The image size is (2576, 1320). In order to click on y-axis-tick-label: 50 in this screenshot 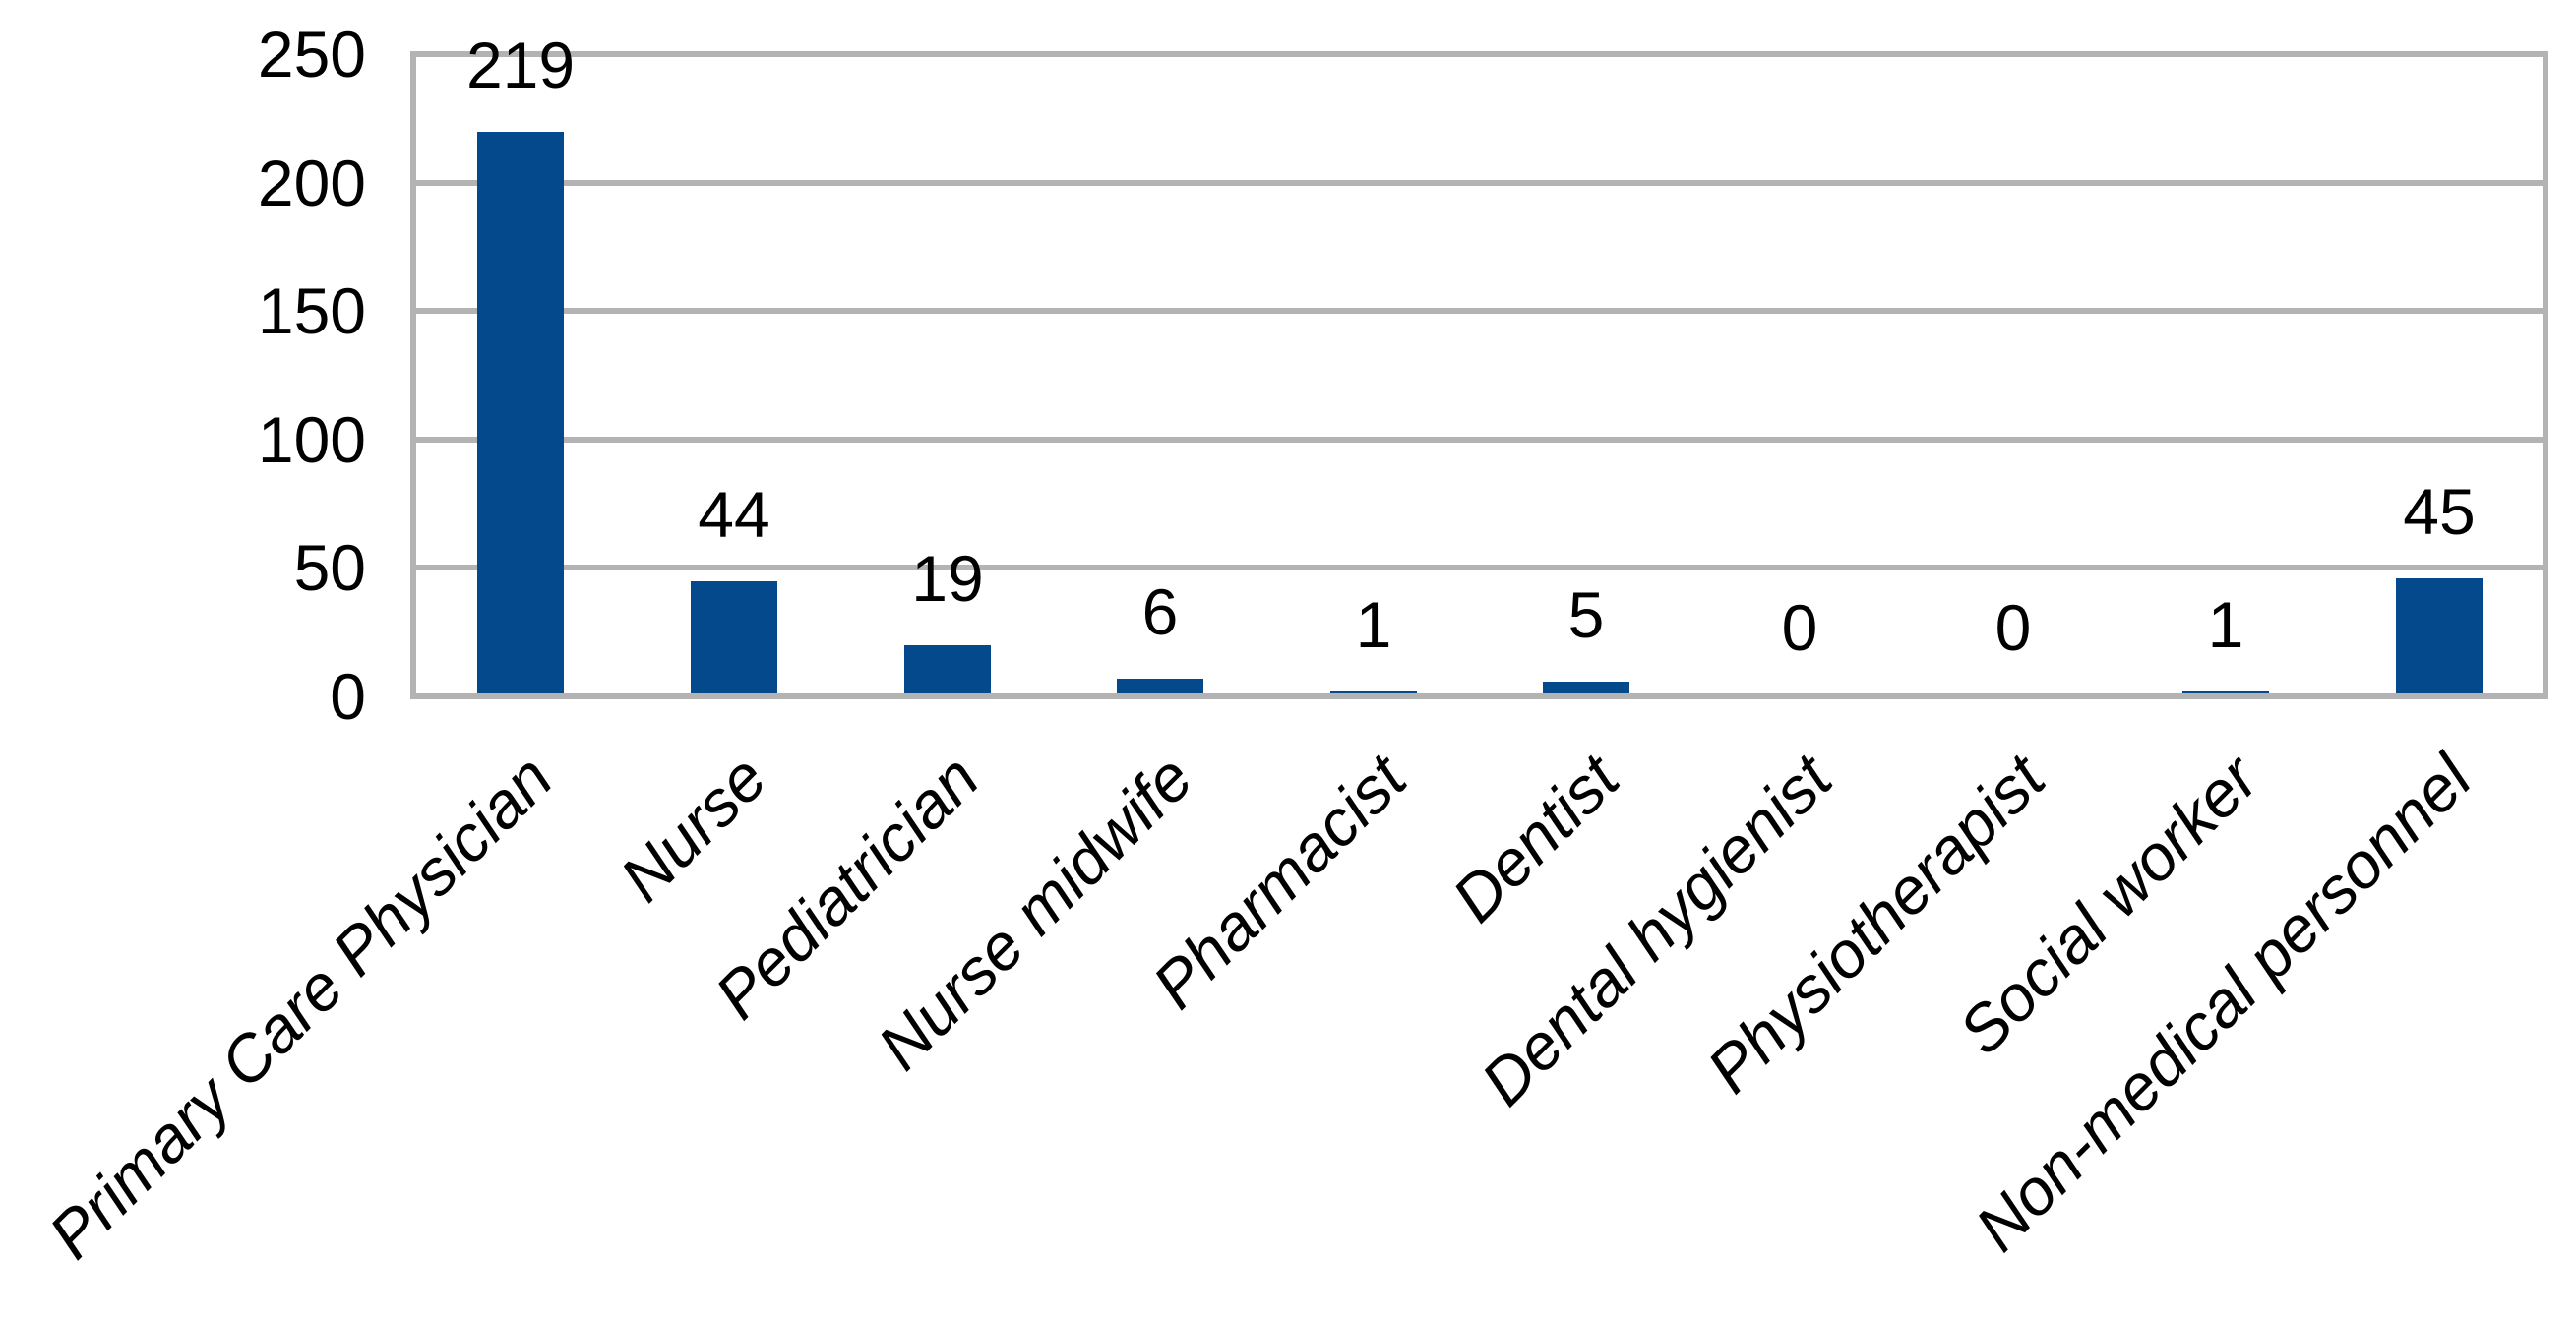, I will do `click(329, 567)`.